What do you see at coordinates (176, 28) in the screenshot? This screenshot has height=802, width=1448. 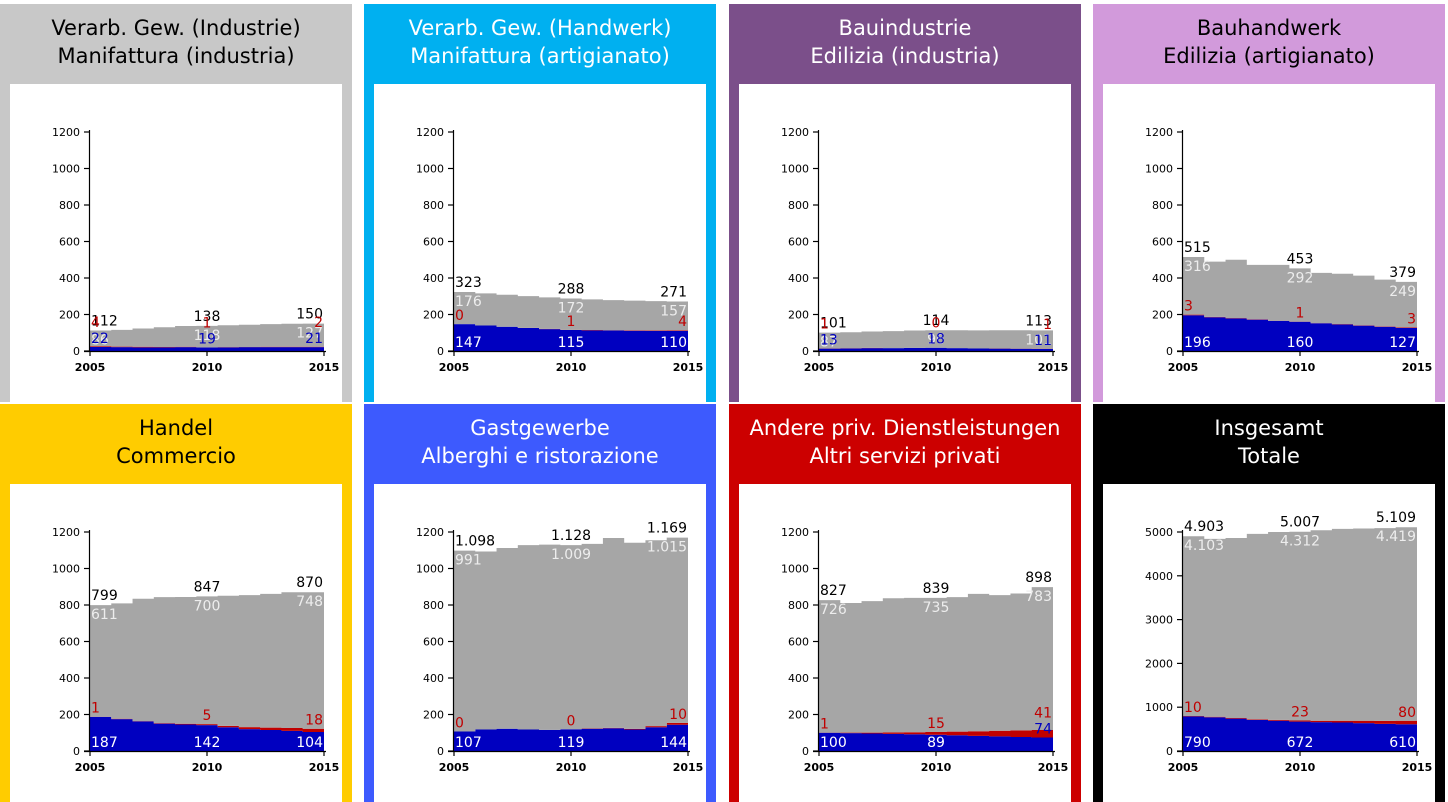 I see `panel-title-line: Verarb. Gew. (Industrie)` at bounding box center [176, 28].